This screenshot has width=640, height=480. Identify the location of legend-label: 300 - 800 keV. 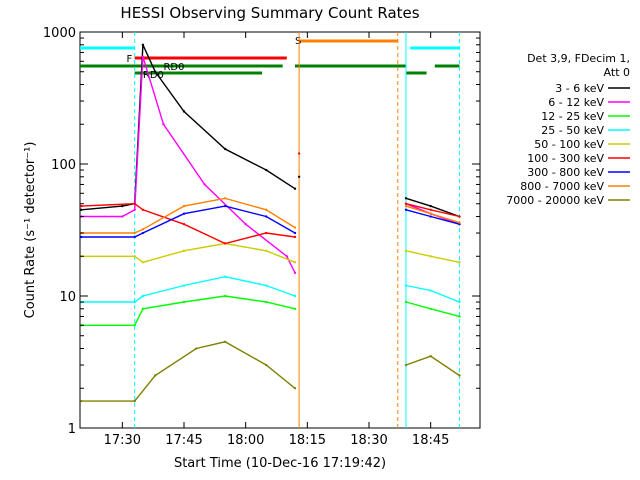
(565, 172).